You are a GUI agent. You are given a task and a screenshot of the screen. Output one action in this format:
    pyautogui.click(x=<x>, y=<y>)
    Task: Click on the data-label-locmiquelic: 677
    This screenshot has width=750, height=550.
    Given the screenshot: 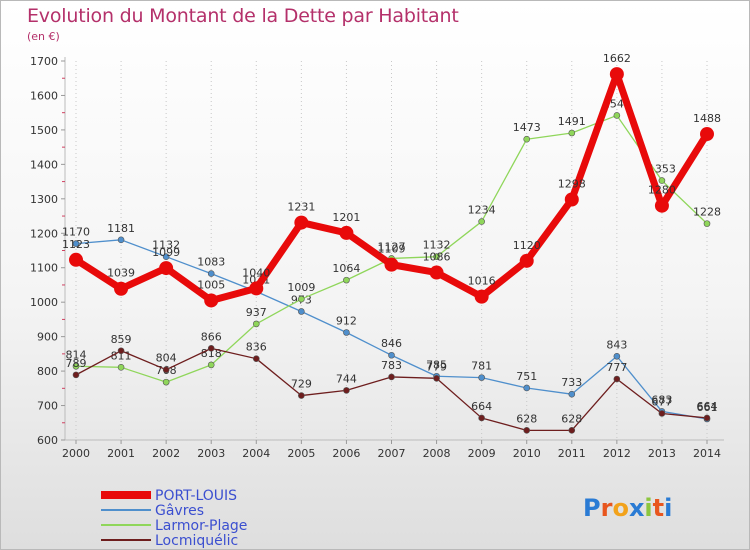 What is the action you would take?
    pyautogui.click(x=661, y=401)
    